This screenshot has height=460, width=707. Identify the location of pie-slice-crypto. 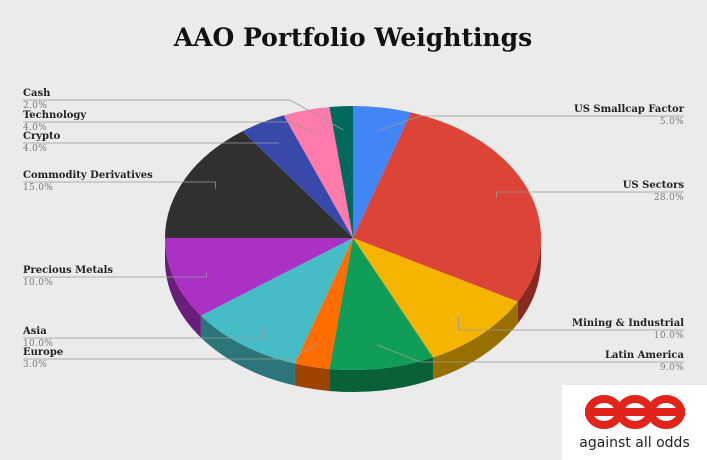
(297, 176).